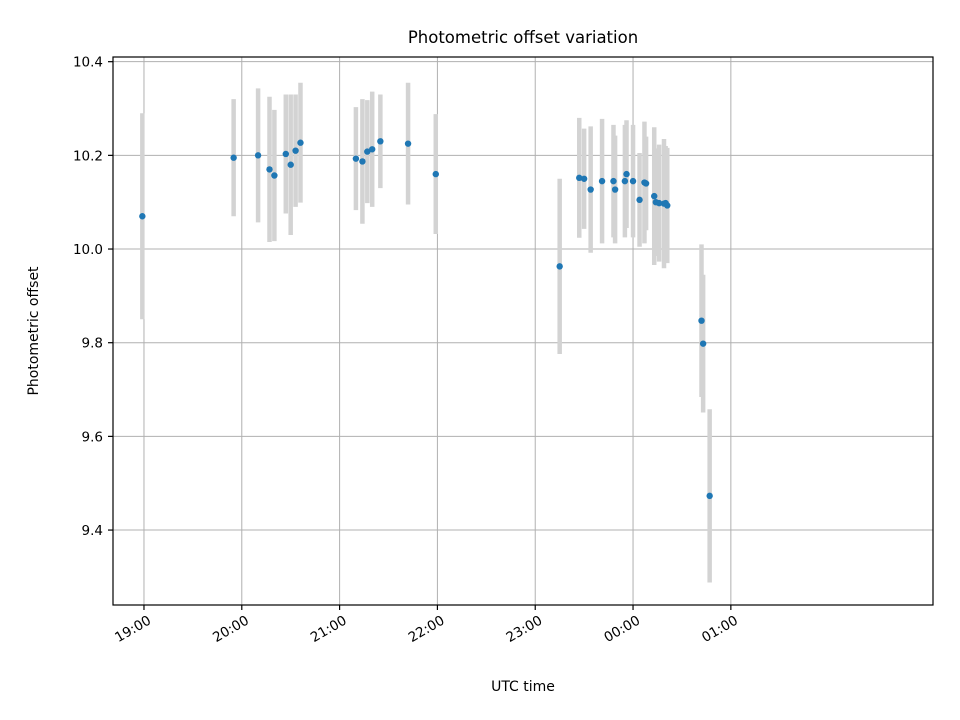 The width and height of the screenshot is (960, 720). Describe the element at coordinates (92, 531) in the screenshot. I see `y-tick-label: 9.4` at that location.